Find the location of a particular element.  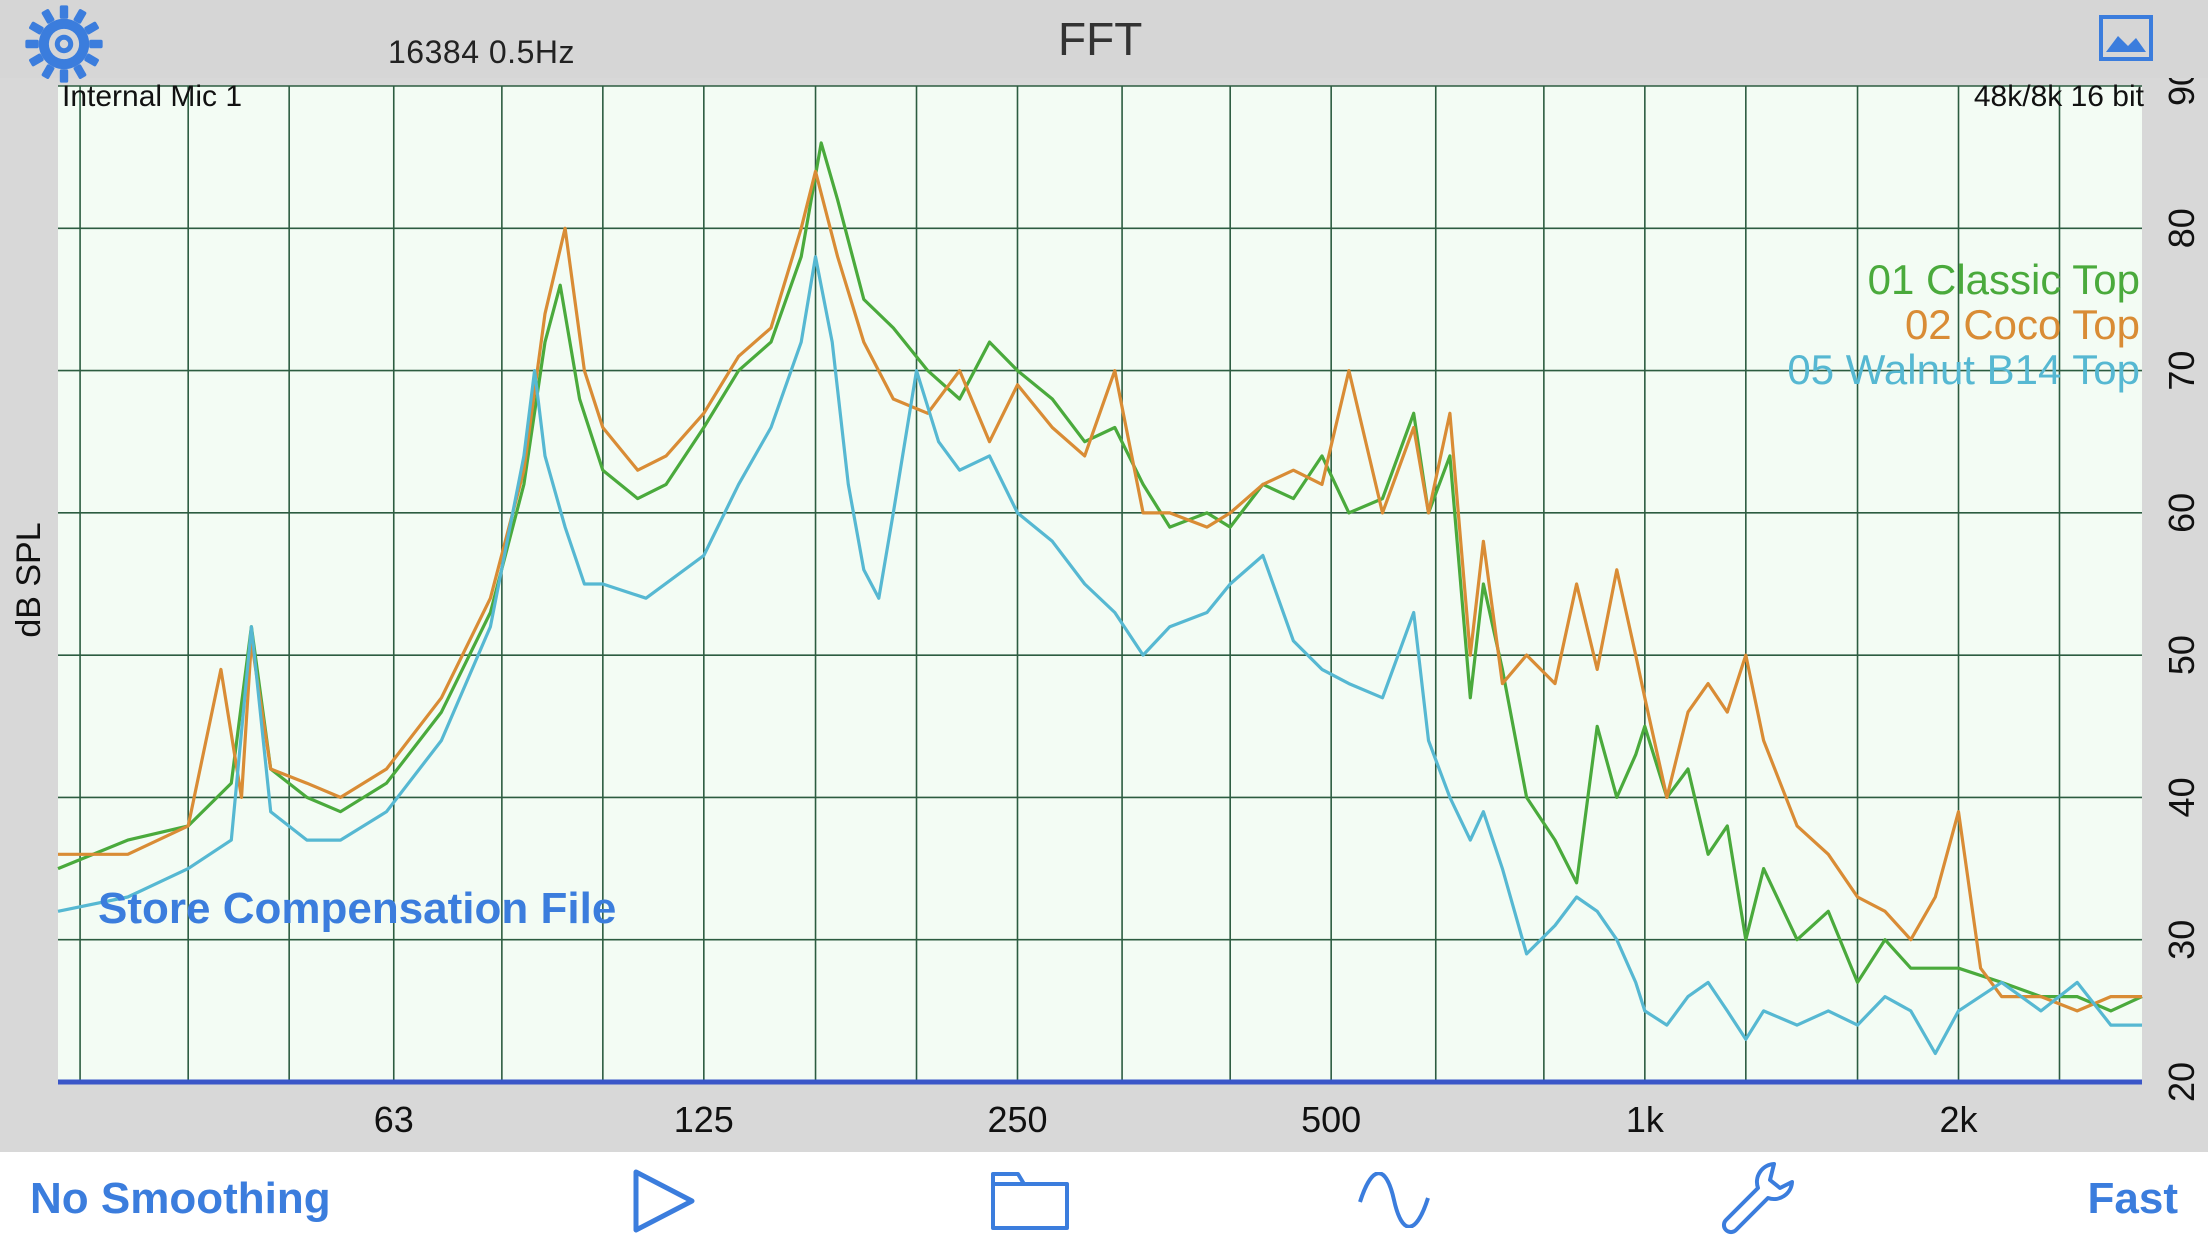

gear-icon is located at coordinates (64, 44).